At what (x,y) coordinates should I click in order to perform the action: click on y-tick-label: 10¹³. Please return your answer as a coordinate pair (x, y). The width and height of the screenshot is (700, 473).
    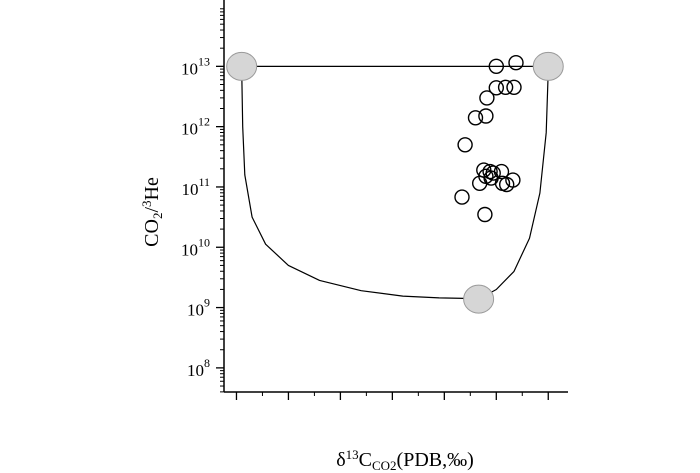
    Looking at the image, I should click on (195, 66).